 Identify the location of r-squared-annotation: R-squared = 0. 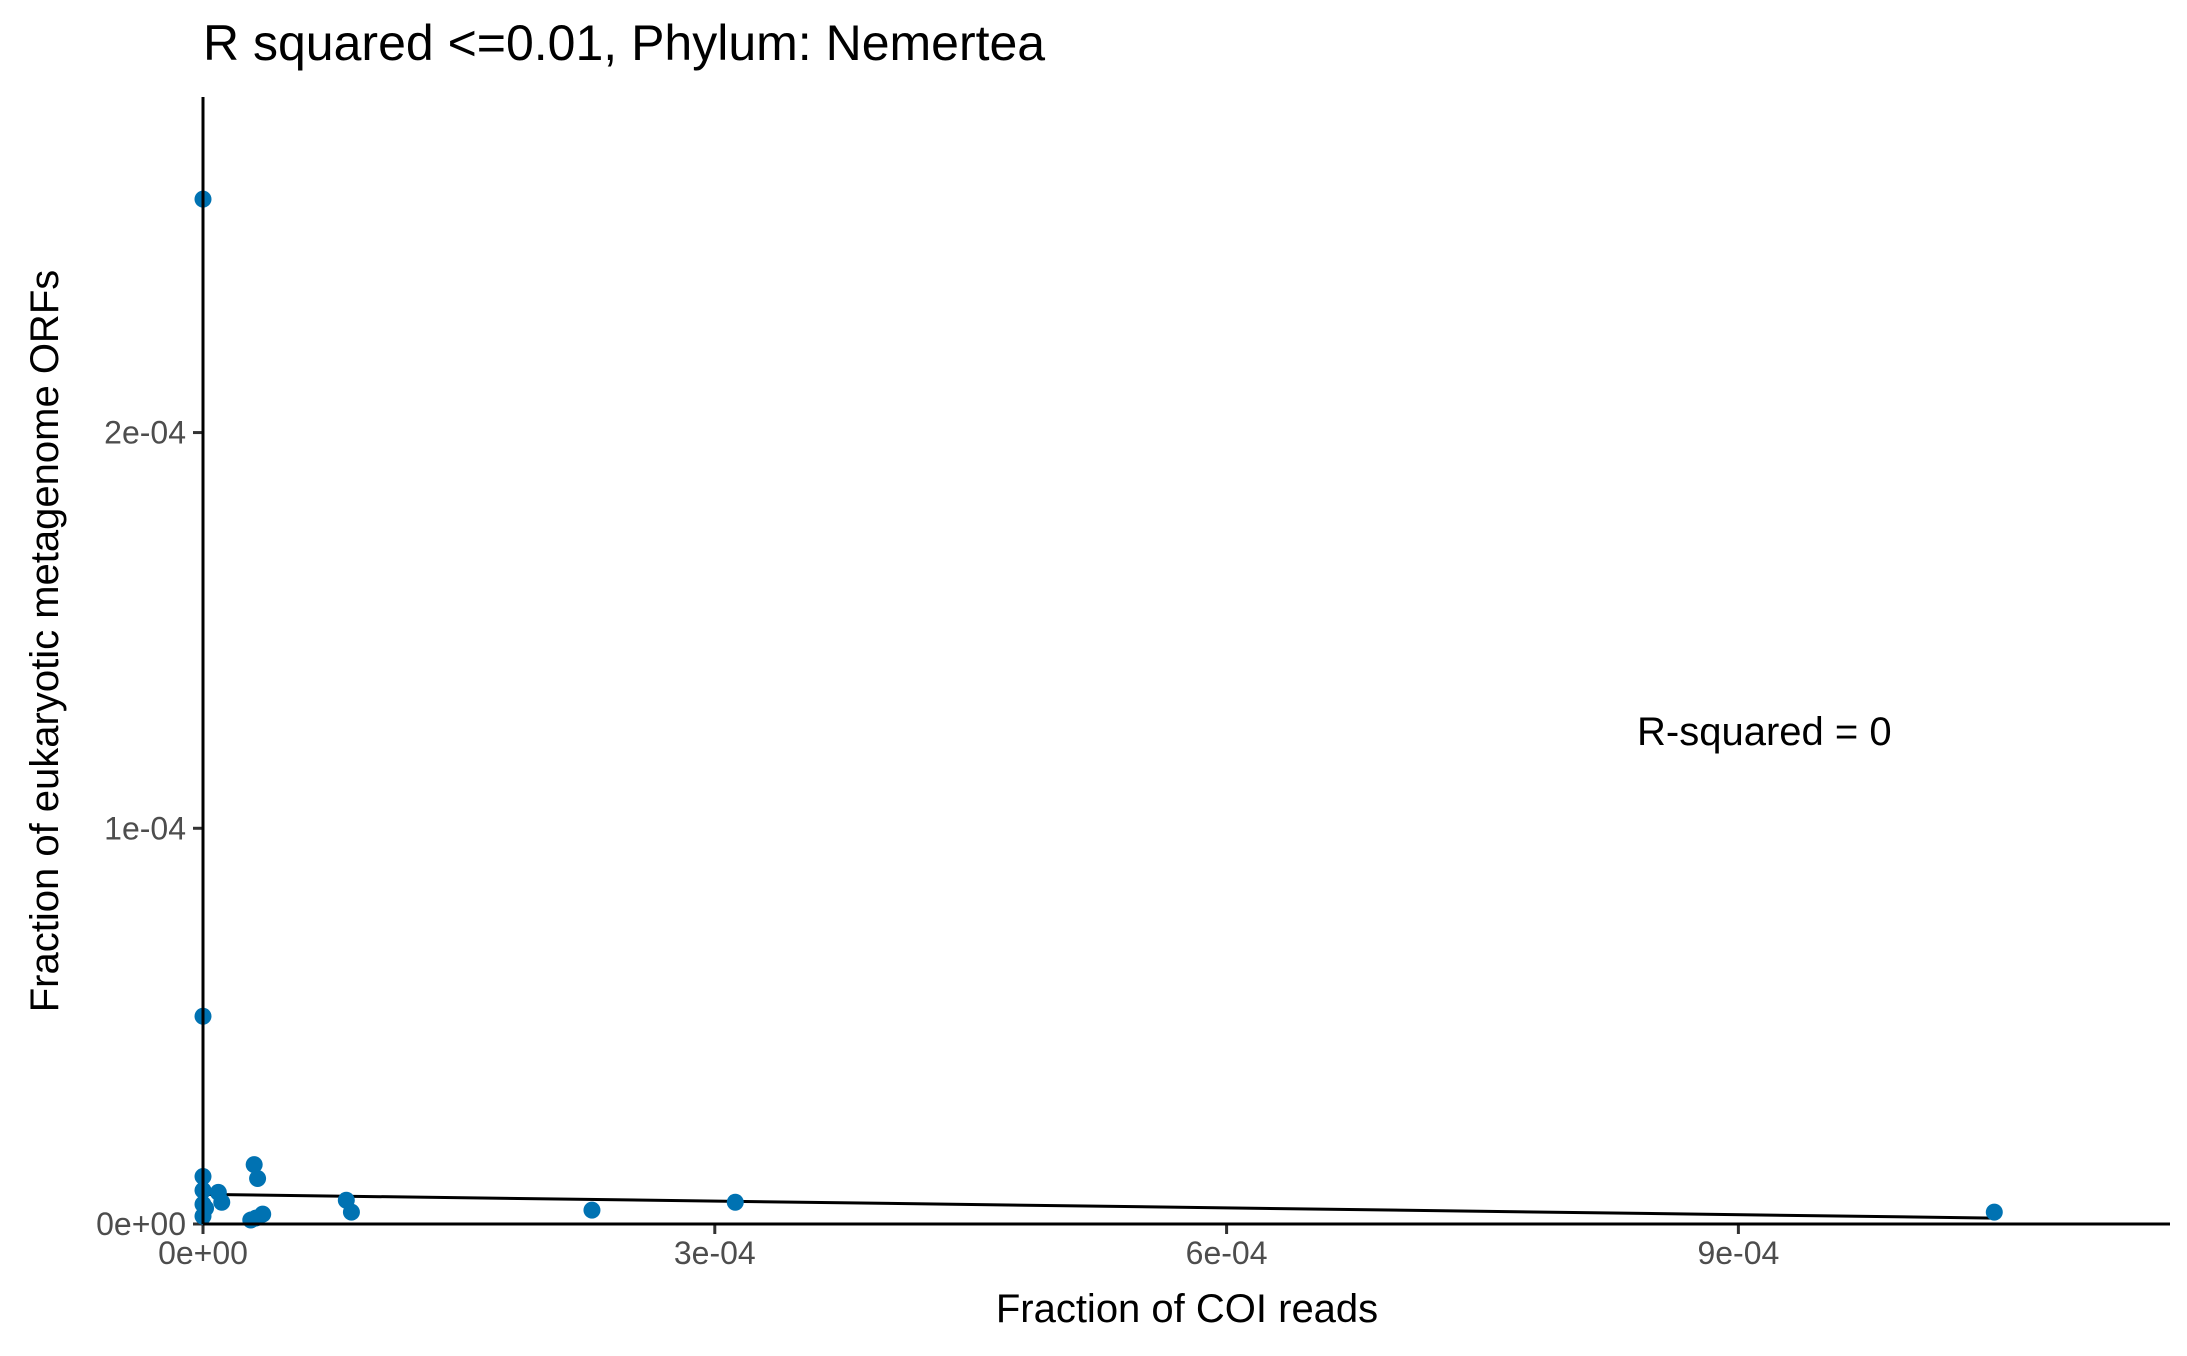
(1764, 732).